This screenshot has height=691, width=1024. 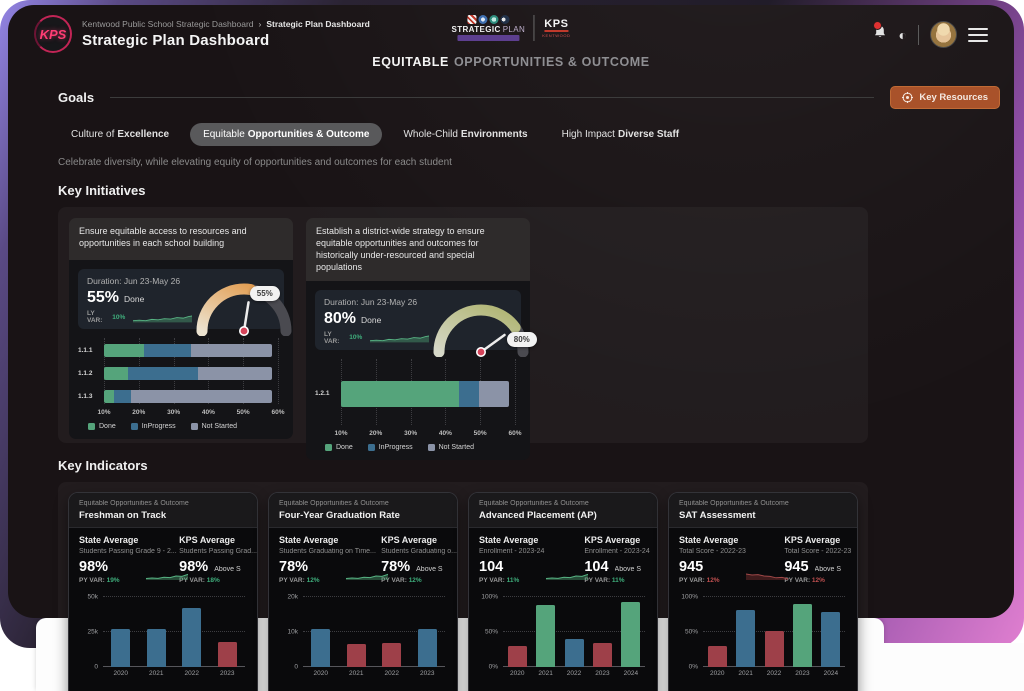 I want to click on x-axis-tick: 2023, so click(x=802, y=673).